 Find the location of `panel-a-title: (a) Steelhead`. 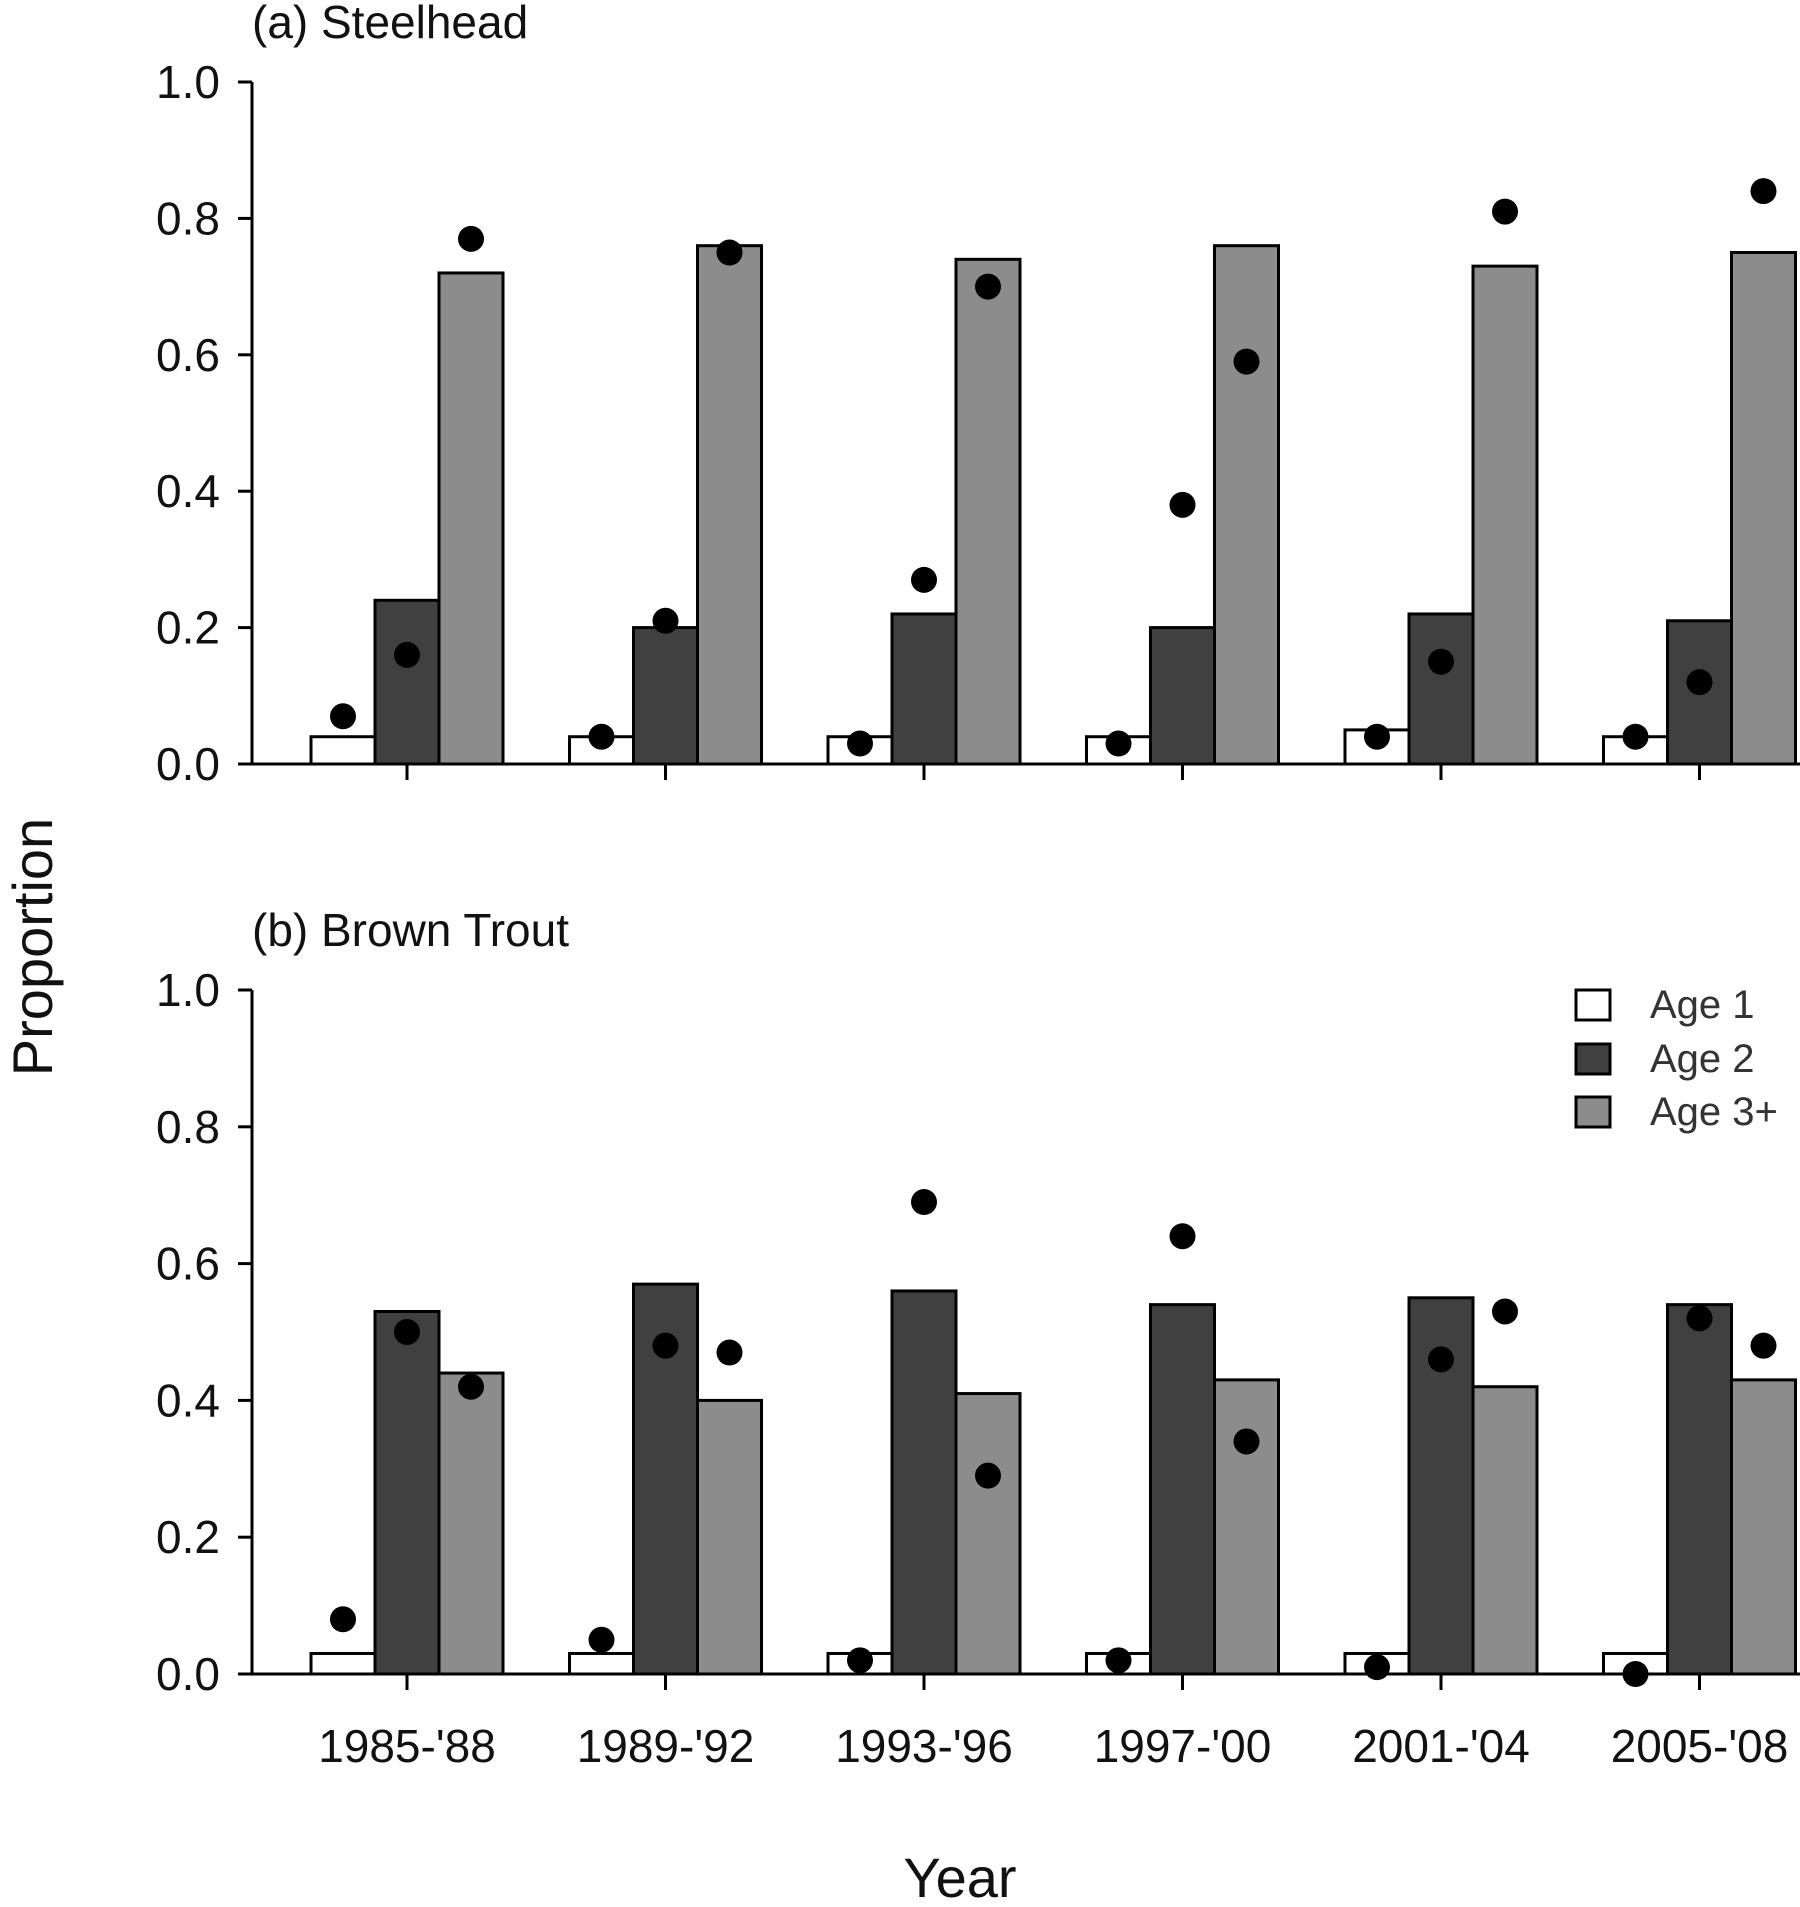

panel-a-title: (a) Steelhead is located at coordinates (390, 24).